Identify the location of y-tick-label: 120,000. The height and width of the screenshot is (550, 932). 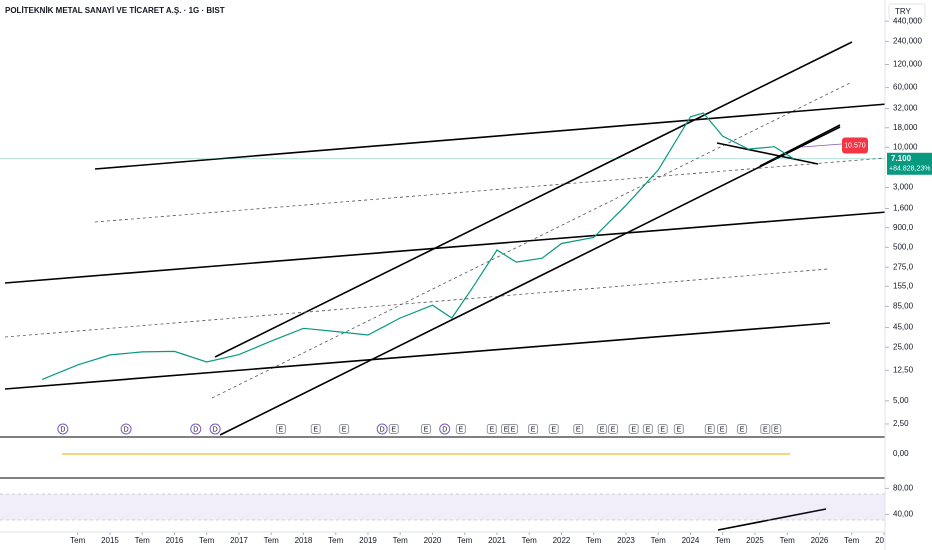
(907, 64).